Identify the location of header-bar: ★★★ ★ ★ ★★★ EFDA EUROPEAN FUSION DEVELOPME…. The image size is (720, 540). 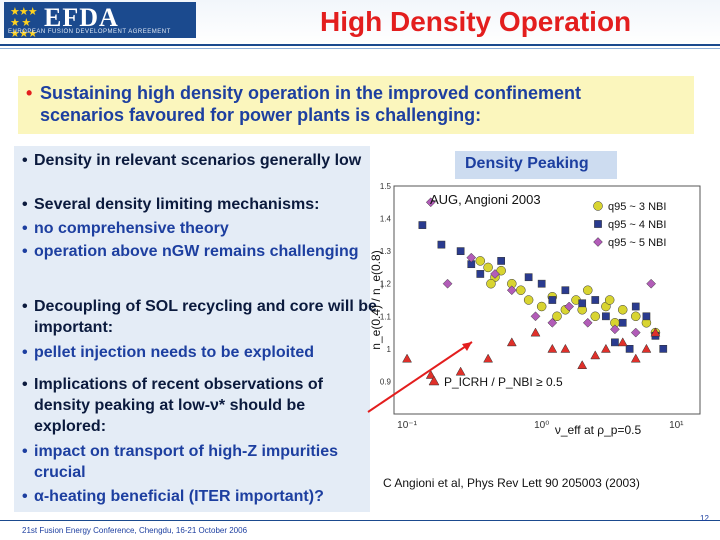
(360, 22).